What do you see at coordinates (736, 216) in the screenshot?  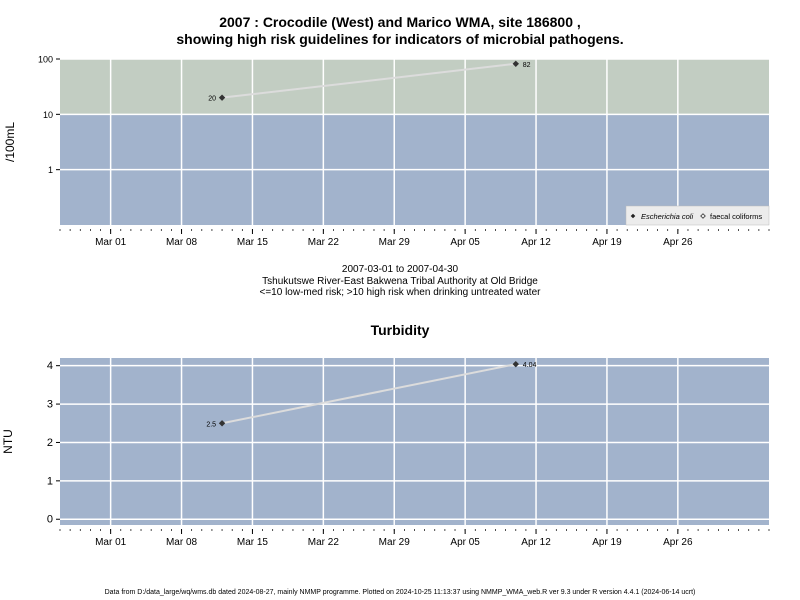 I see `legend-label-faecal: faecal coliforms` at bounding box center [736, 216].